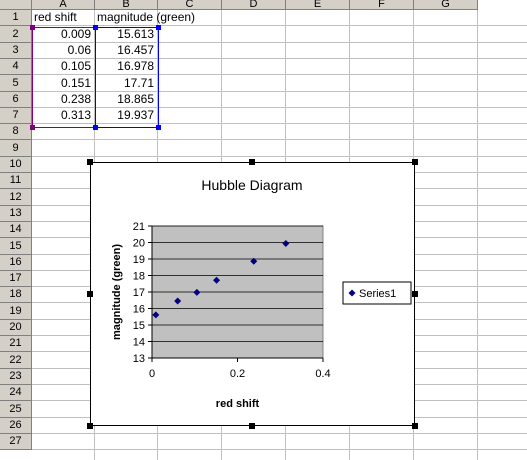  What do you see at coordinates (322, 374) in the screenshot?
I see `x-tick-label: 0.4` at bounding box center [322, 374].